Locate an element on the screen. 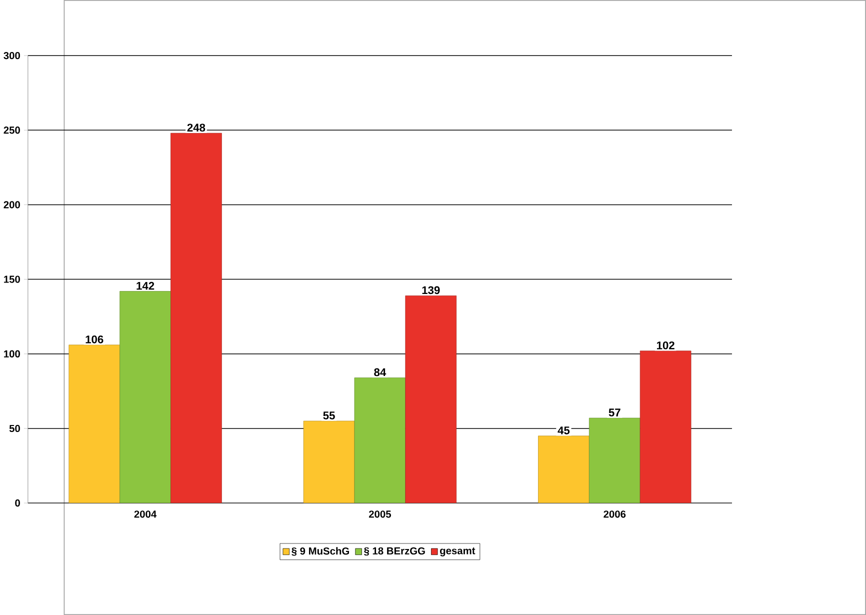 The image size is (866, 615). legend-label: § 9 MuSchG is located at coordinates (321, 551).